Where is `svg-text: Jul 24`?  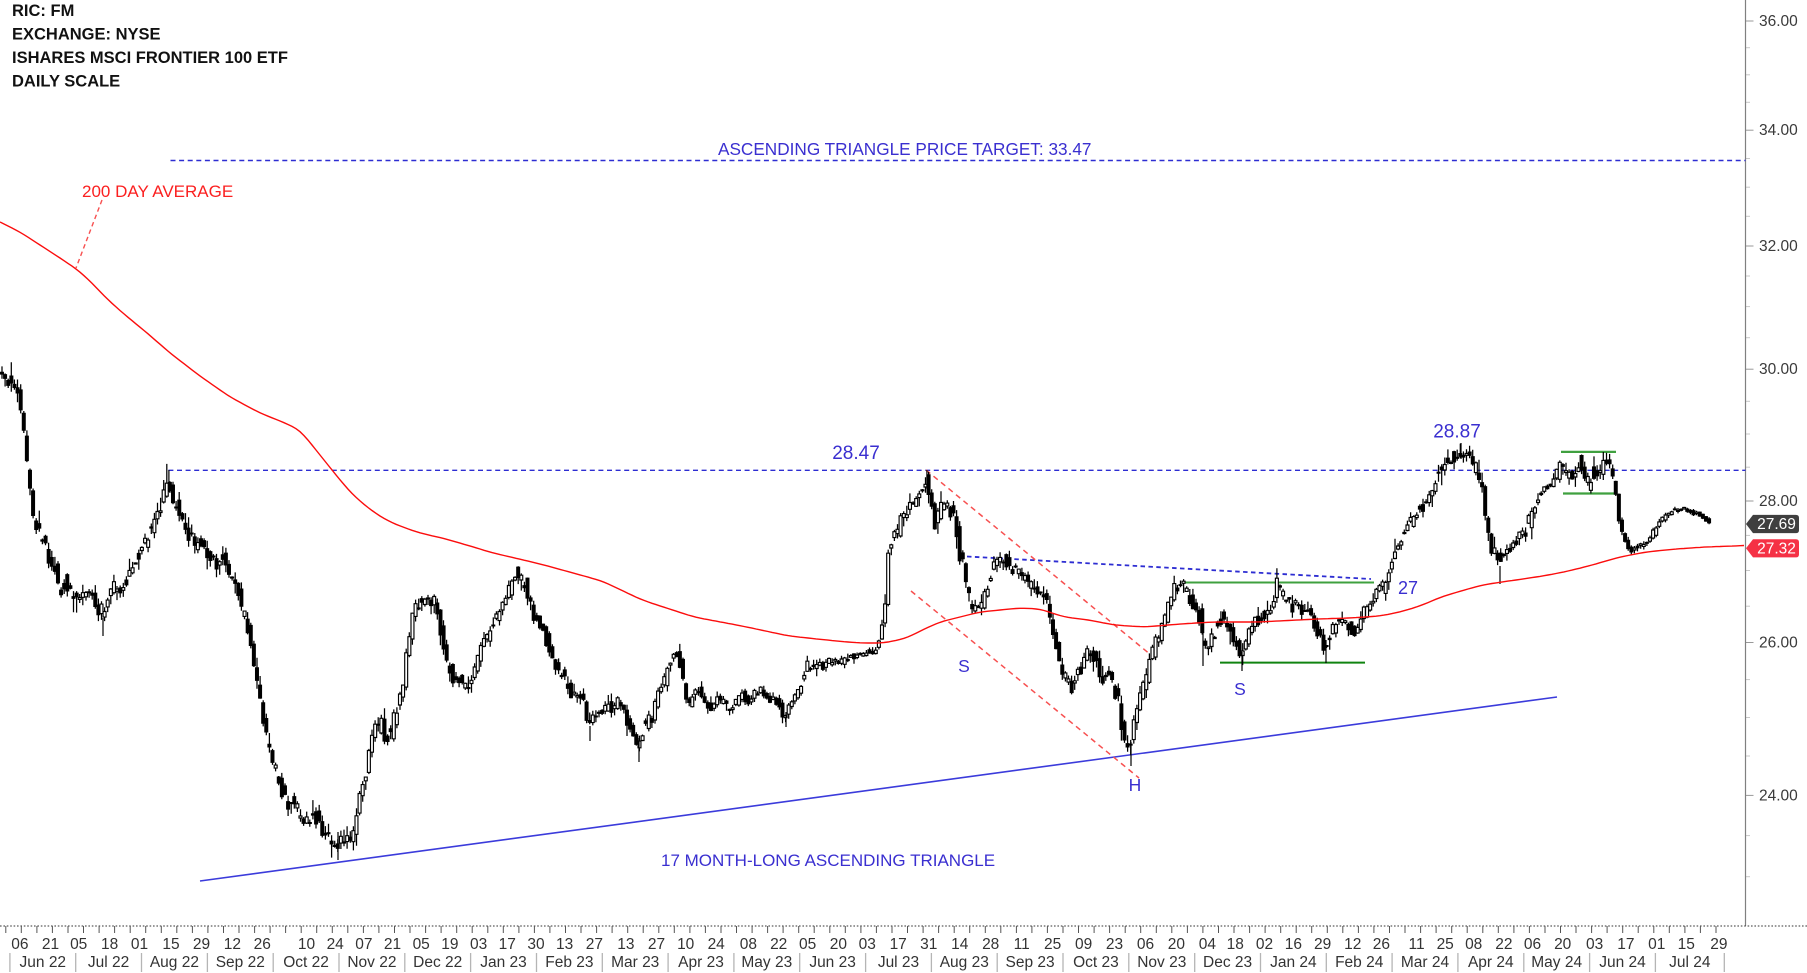 svg-text: Jul 24 is located at coordinates (1690, 962).